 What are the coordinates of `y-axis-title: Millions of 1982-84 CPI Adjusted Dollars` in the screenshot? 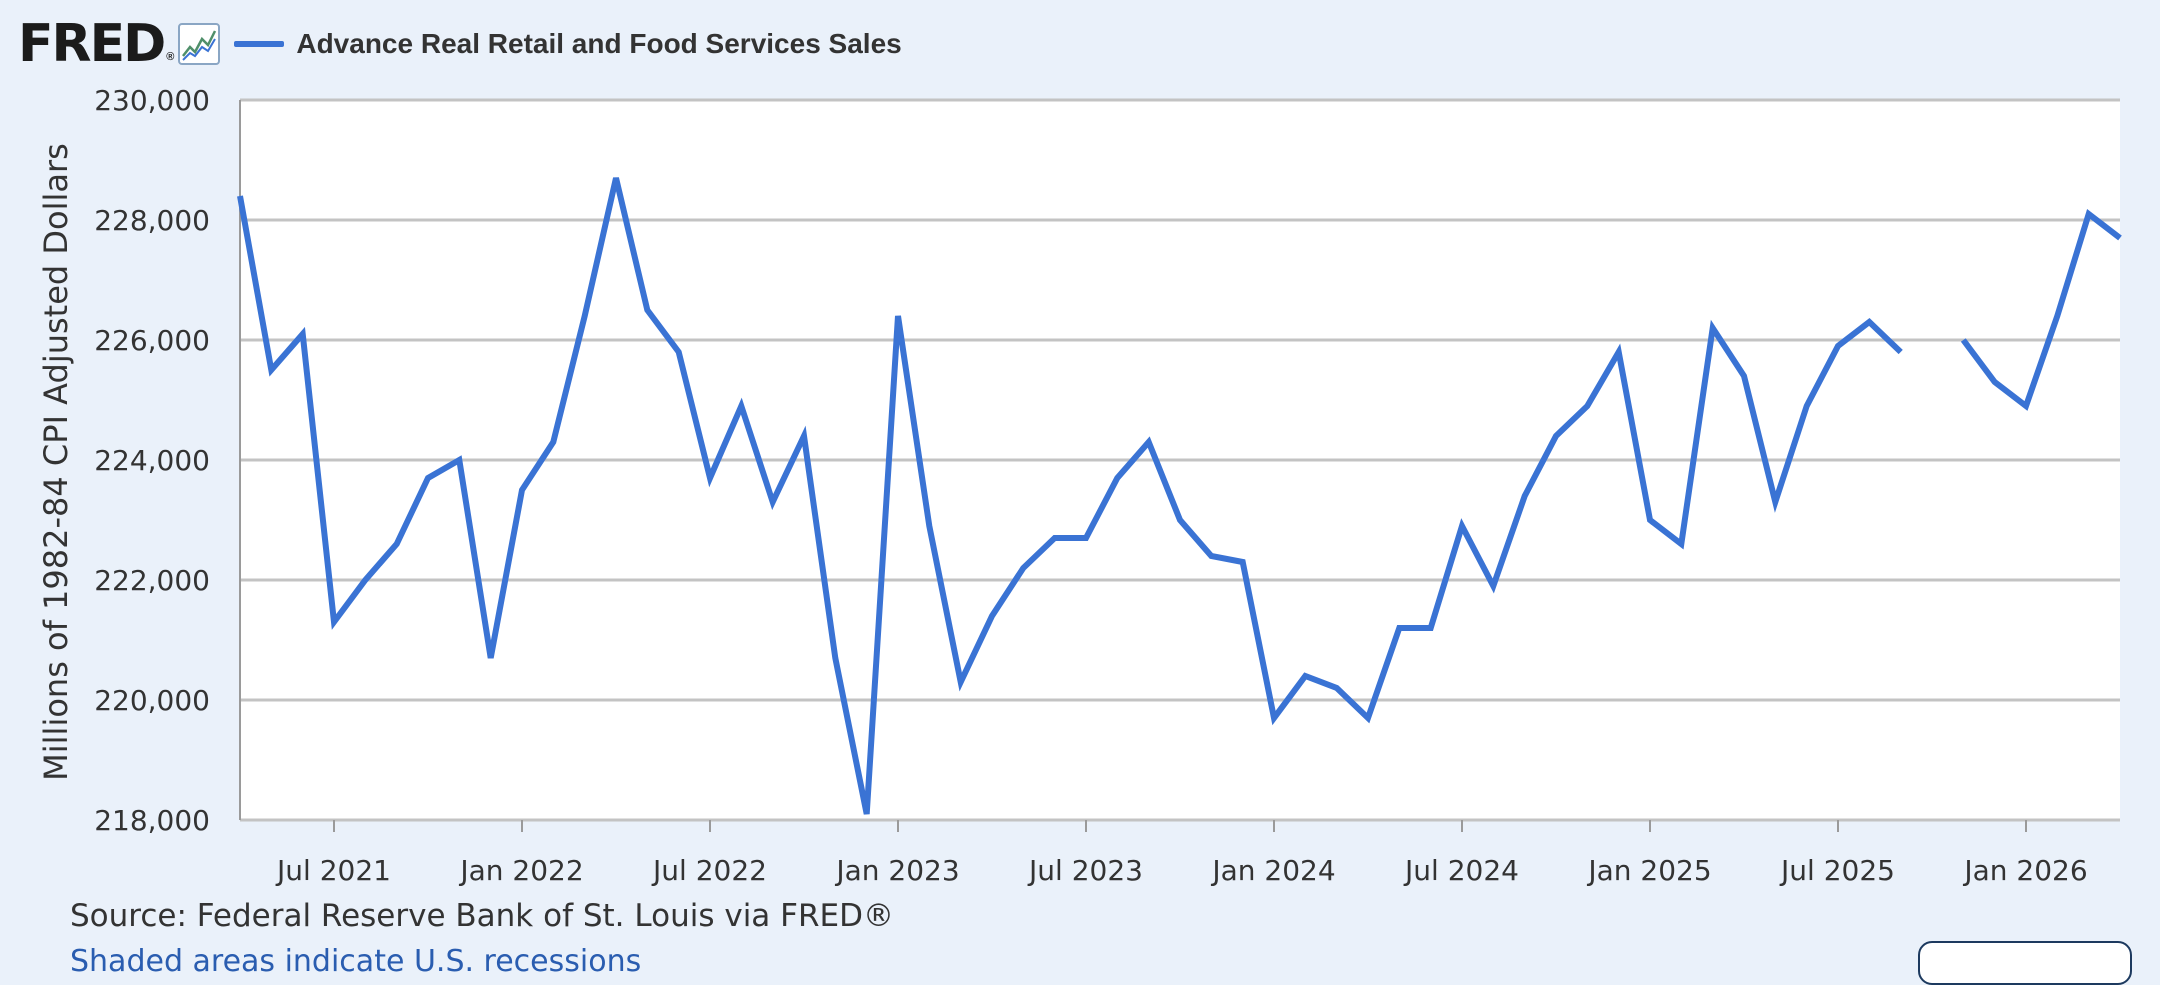 It's located at (56, 462).